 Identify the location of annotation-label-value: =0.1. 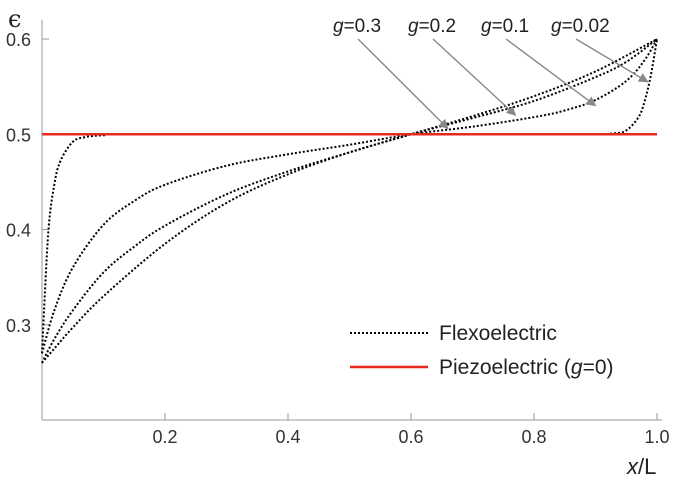
(511, 26).